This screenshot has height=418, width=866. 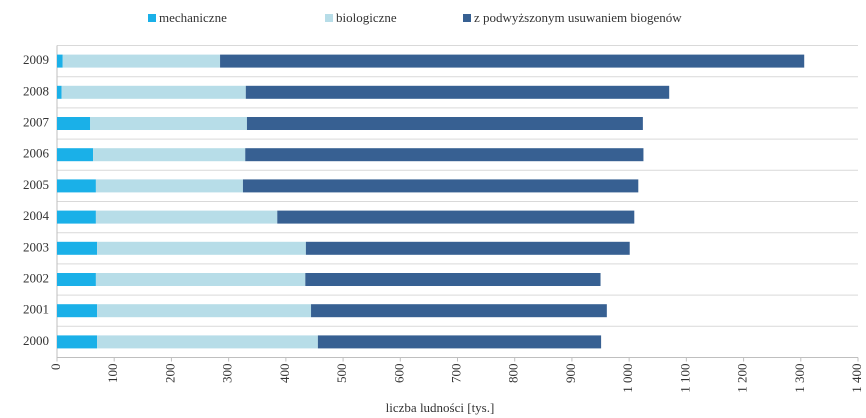 What do you see at coordinates (36, 121) in the screenshot?
I see `y-tick-label: 2007` at bounding box center [36, 121].